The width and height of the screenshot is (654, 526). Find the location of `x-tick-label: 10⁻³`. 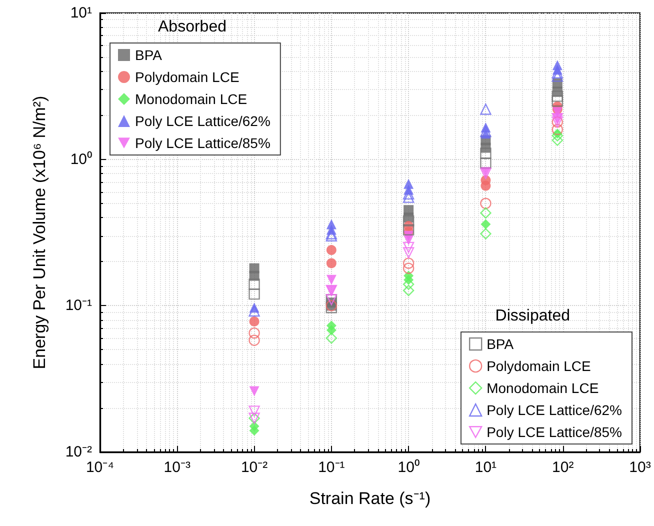

x-tick-label: 10⁻³ is located at coordinates (177, 467).